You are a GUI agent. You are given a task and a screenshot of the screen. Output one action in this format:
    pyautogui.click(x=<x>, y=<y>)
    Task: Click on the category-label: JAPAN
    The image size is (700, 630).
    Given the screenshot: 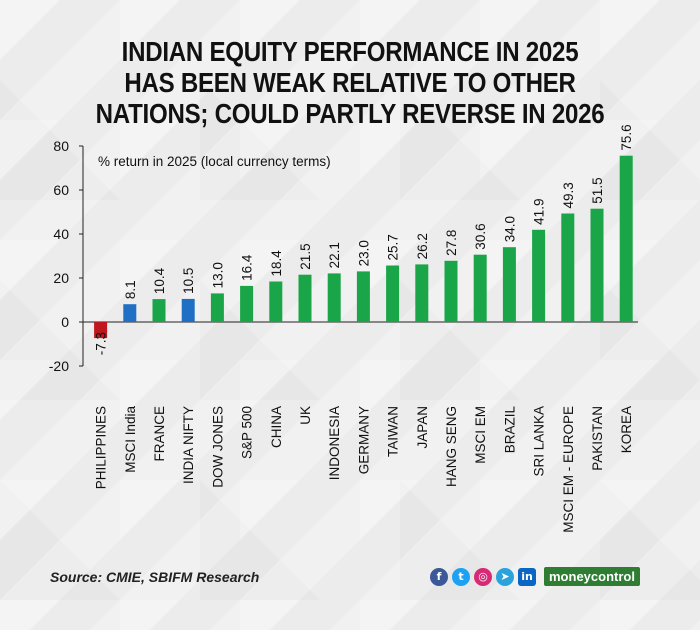 What is the action you would take?
    pyautogui.click(x=422, y=427)
    